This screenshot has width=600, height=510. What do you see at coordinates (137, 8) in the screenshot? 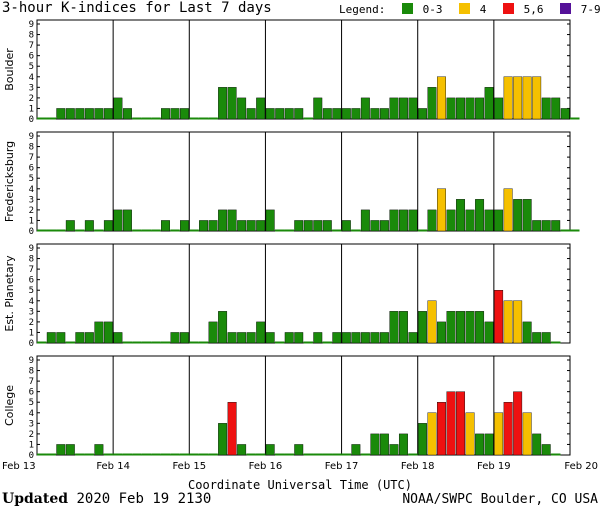
I see `chart-title: 3-hour K-indices for Last 7 days` at bounding box center [137, 8].